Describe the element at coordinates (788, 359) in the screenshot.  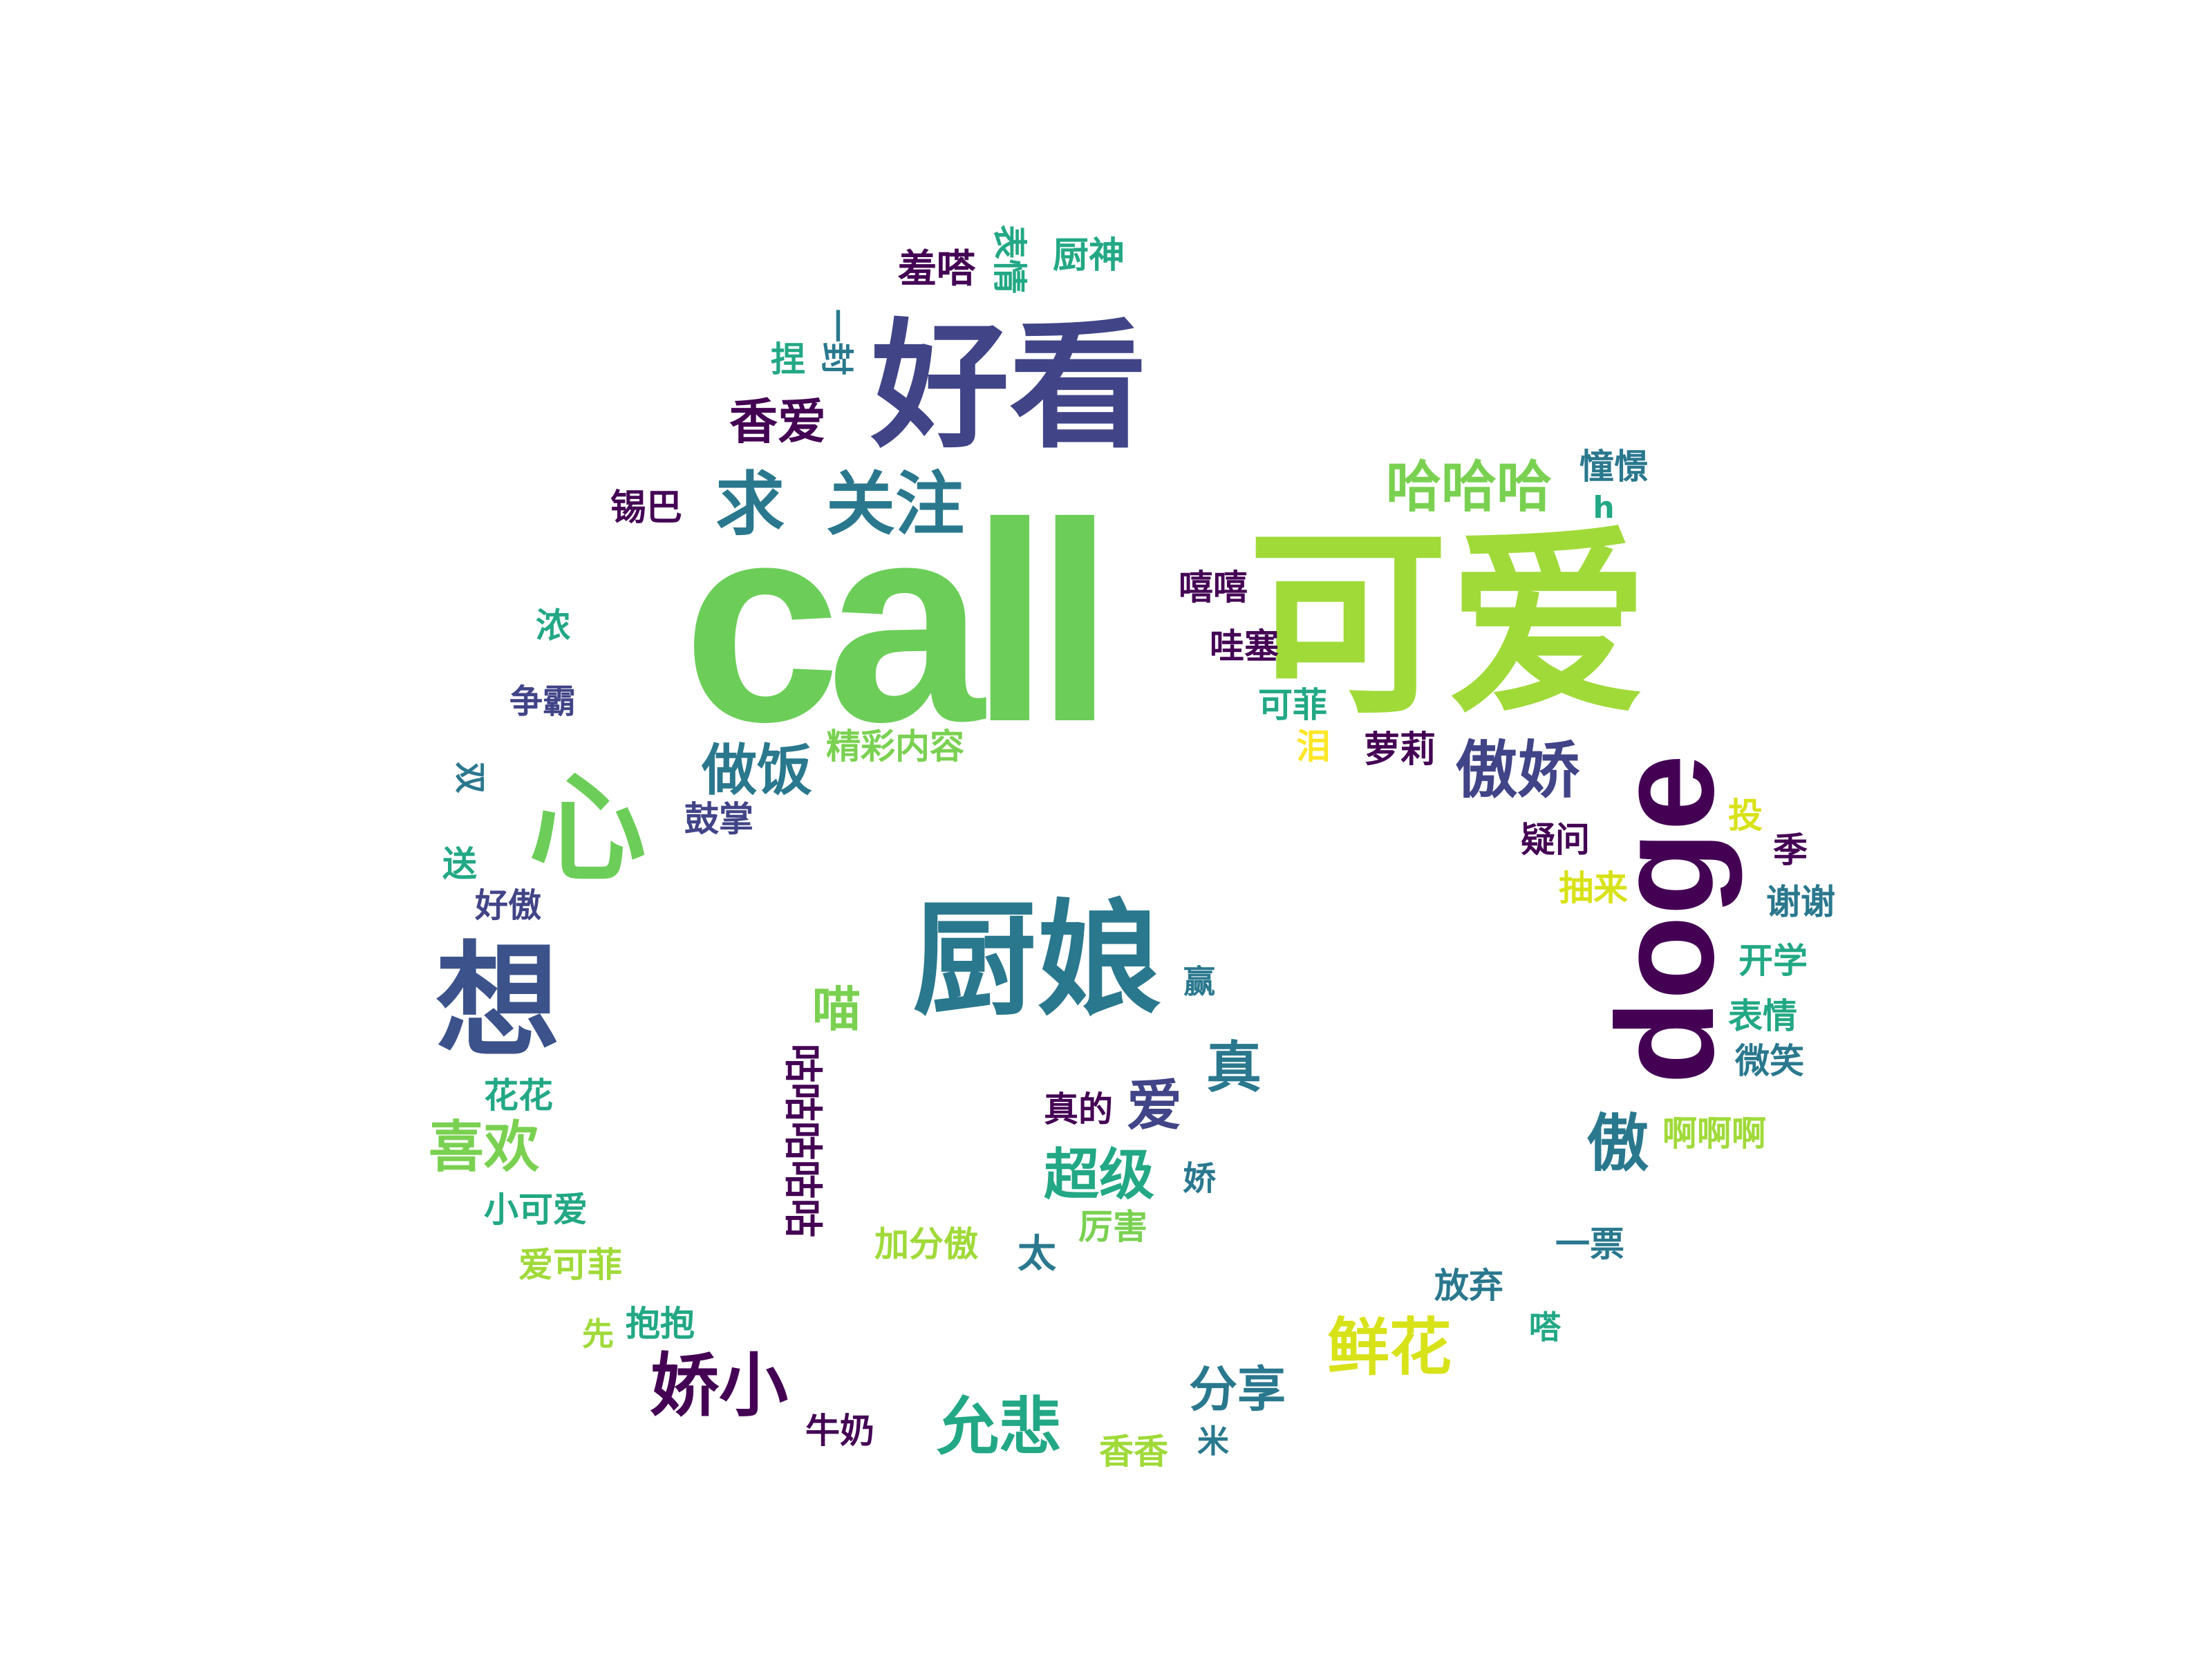
I see `word-nie: 捏` at that location.